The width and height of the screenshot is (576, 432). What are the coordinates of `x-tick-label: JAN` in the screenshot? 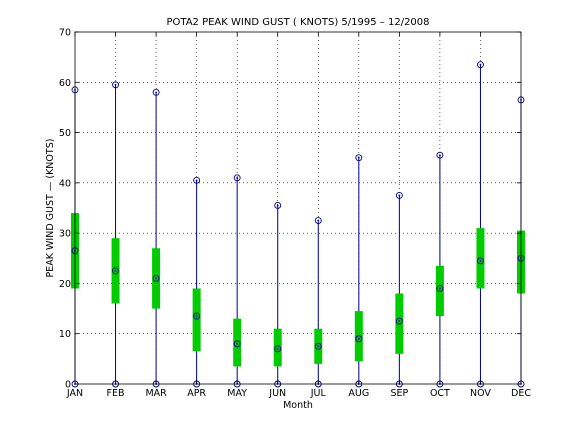 It's located at (74, 393).